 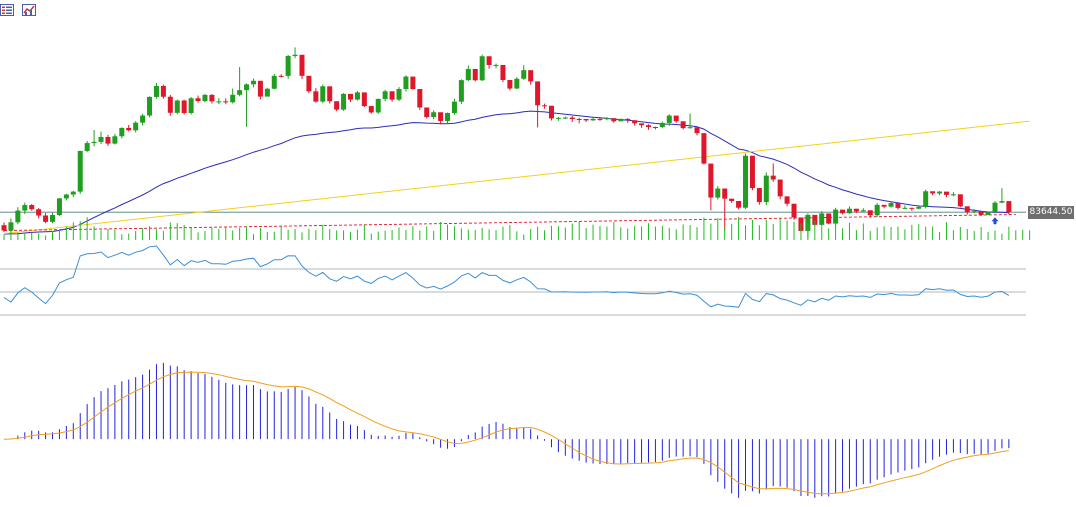 I want to click on trendline, so click(x=509, y=222).